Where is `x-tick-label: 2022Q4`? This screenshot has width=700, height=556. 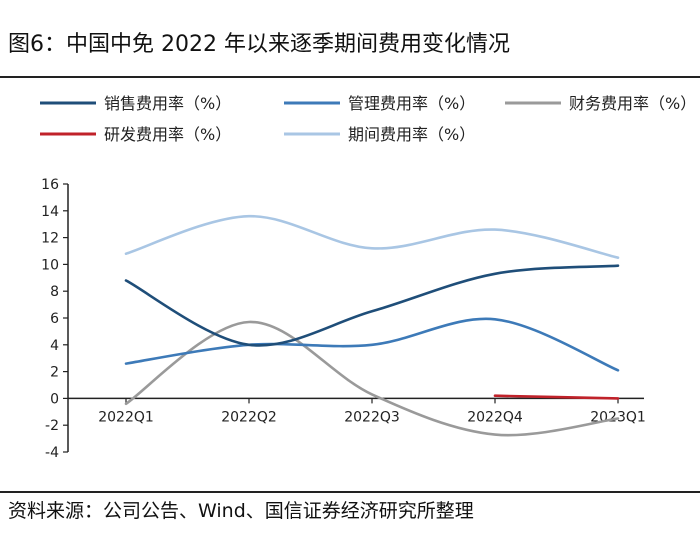
x-tick-label: 2022Q4 is located at coordinates (495, 417).